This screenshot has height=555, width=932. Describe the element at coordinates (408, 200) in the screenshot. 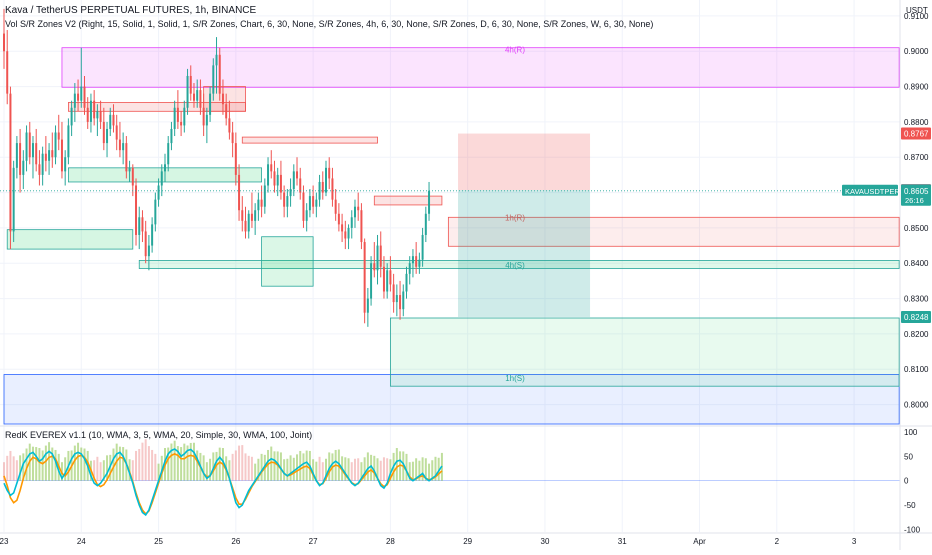

I see `zone-1h-resistance-right` at that location.